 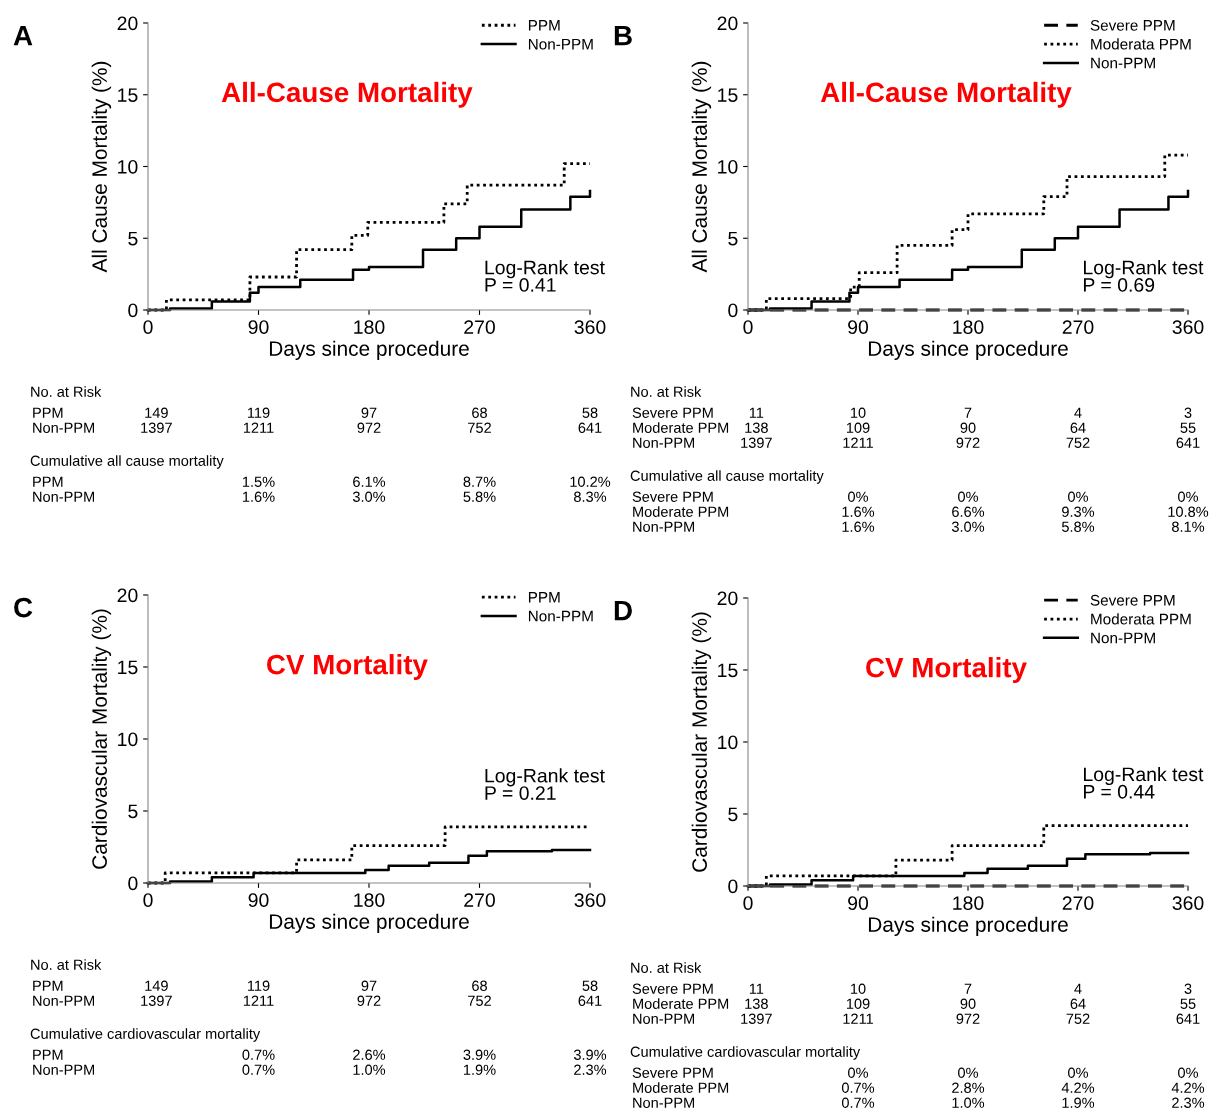 I want to click on text: Non-PPM 1.6% 3.0% 5.8% 8.3%, so click(x=320, y=496).